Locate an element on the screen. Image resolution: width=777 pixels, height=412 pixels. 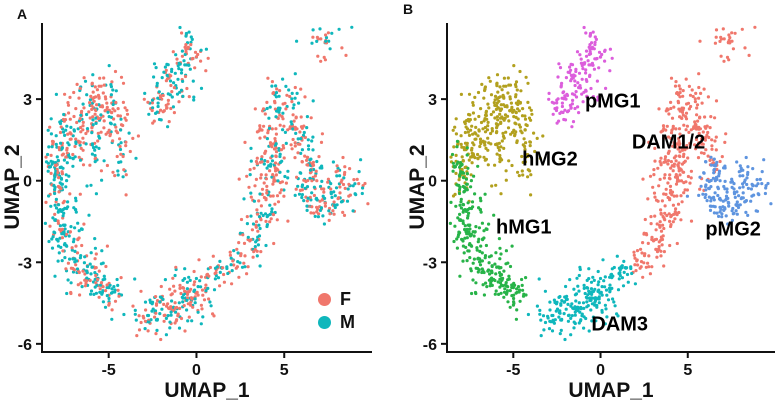
legend-label-M: M is located at coordinates (347, 322).